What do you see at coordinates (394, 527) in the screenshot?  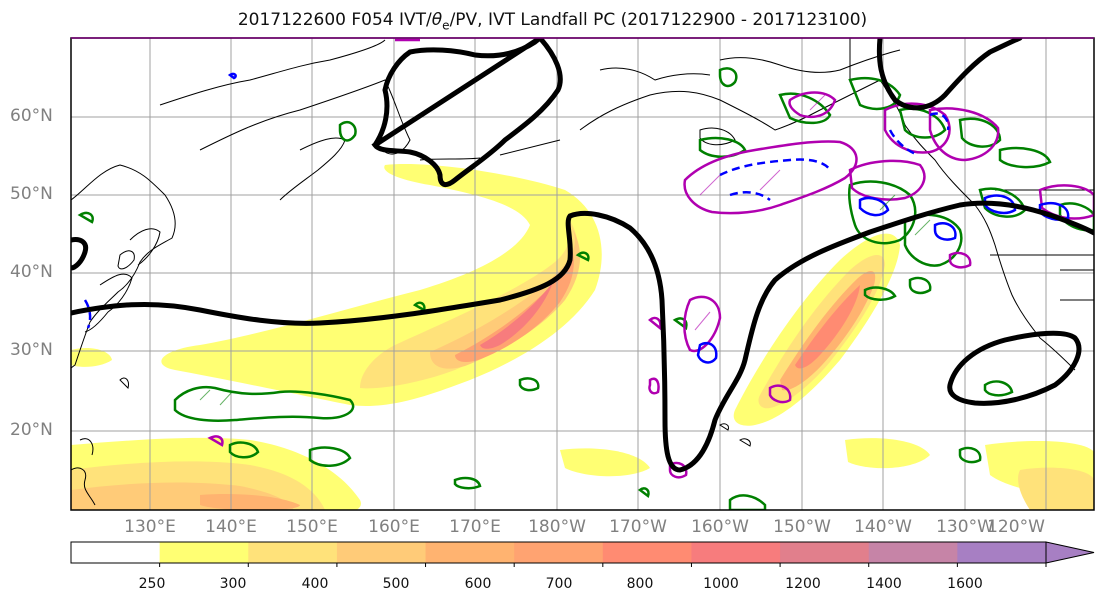 I see `lon-label: 160°E` at bounding box center [394, 527].